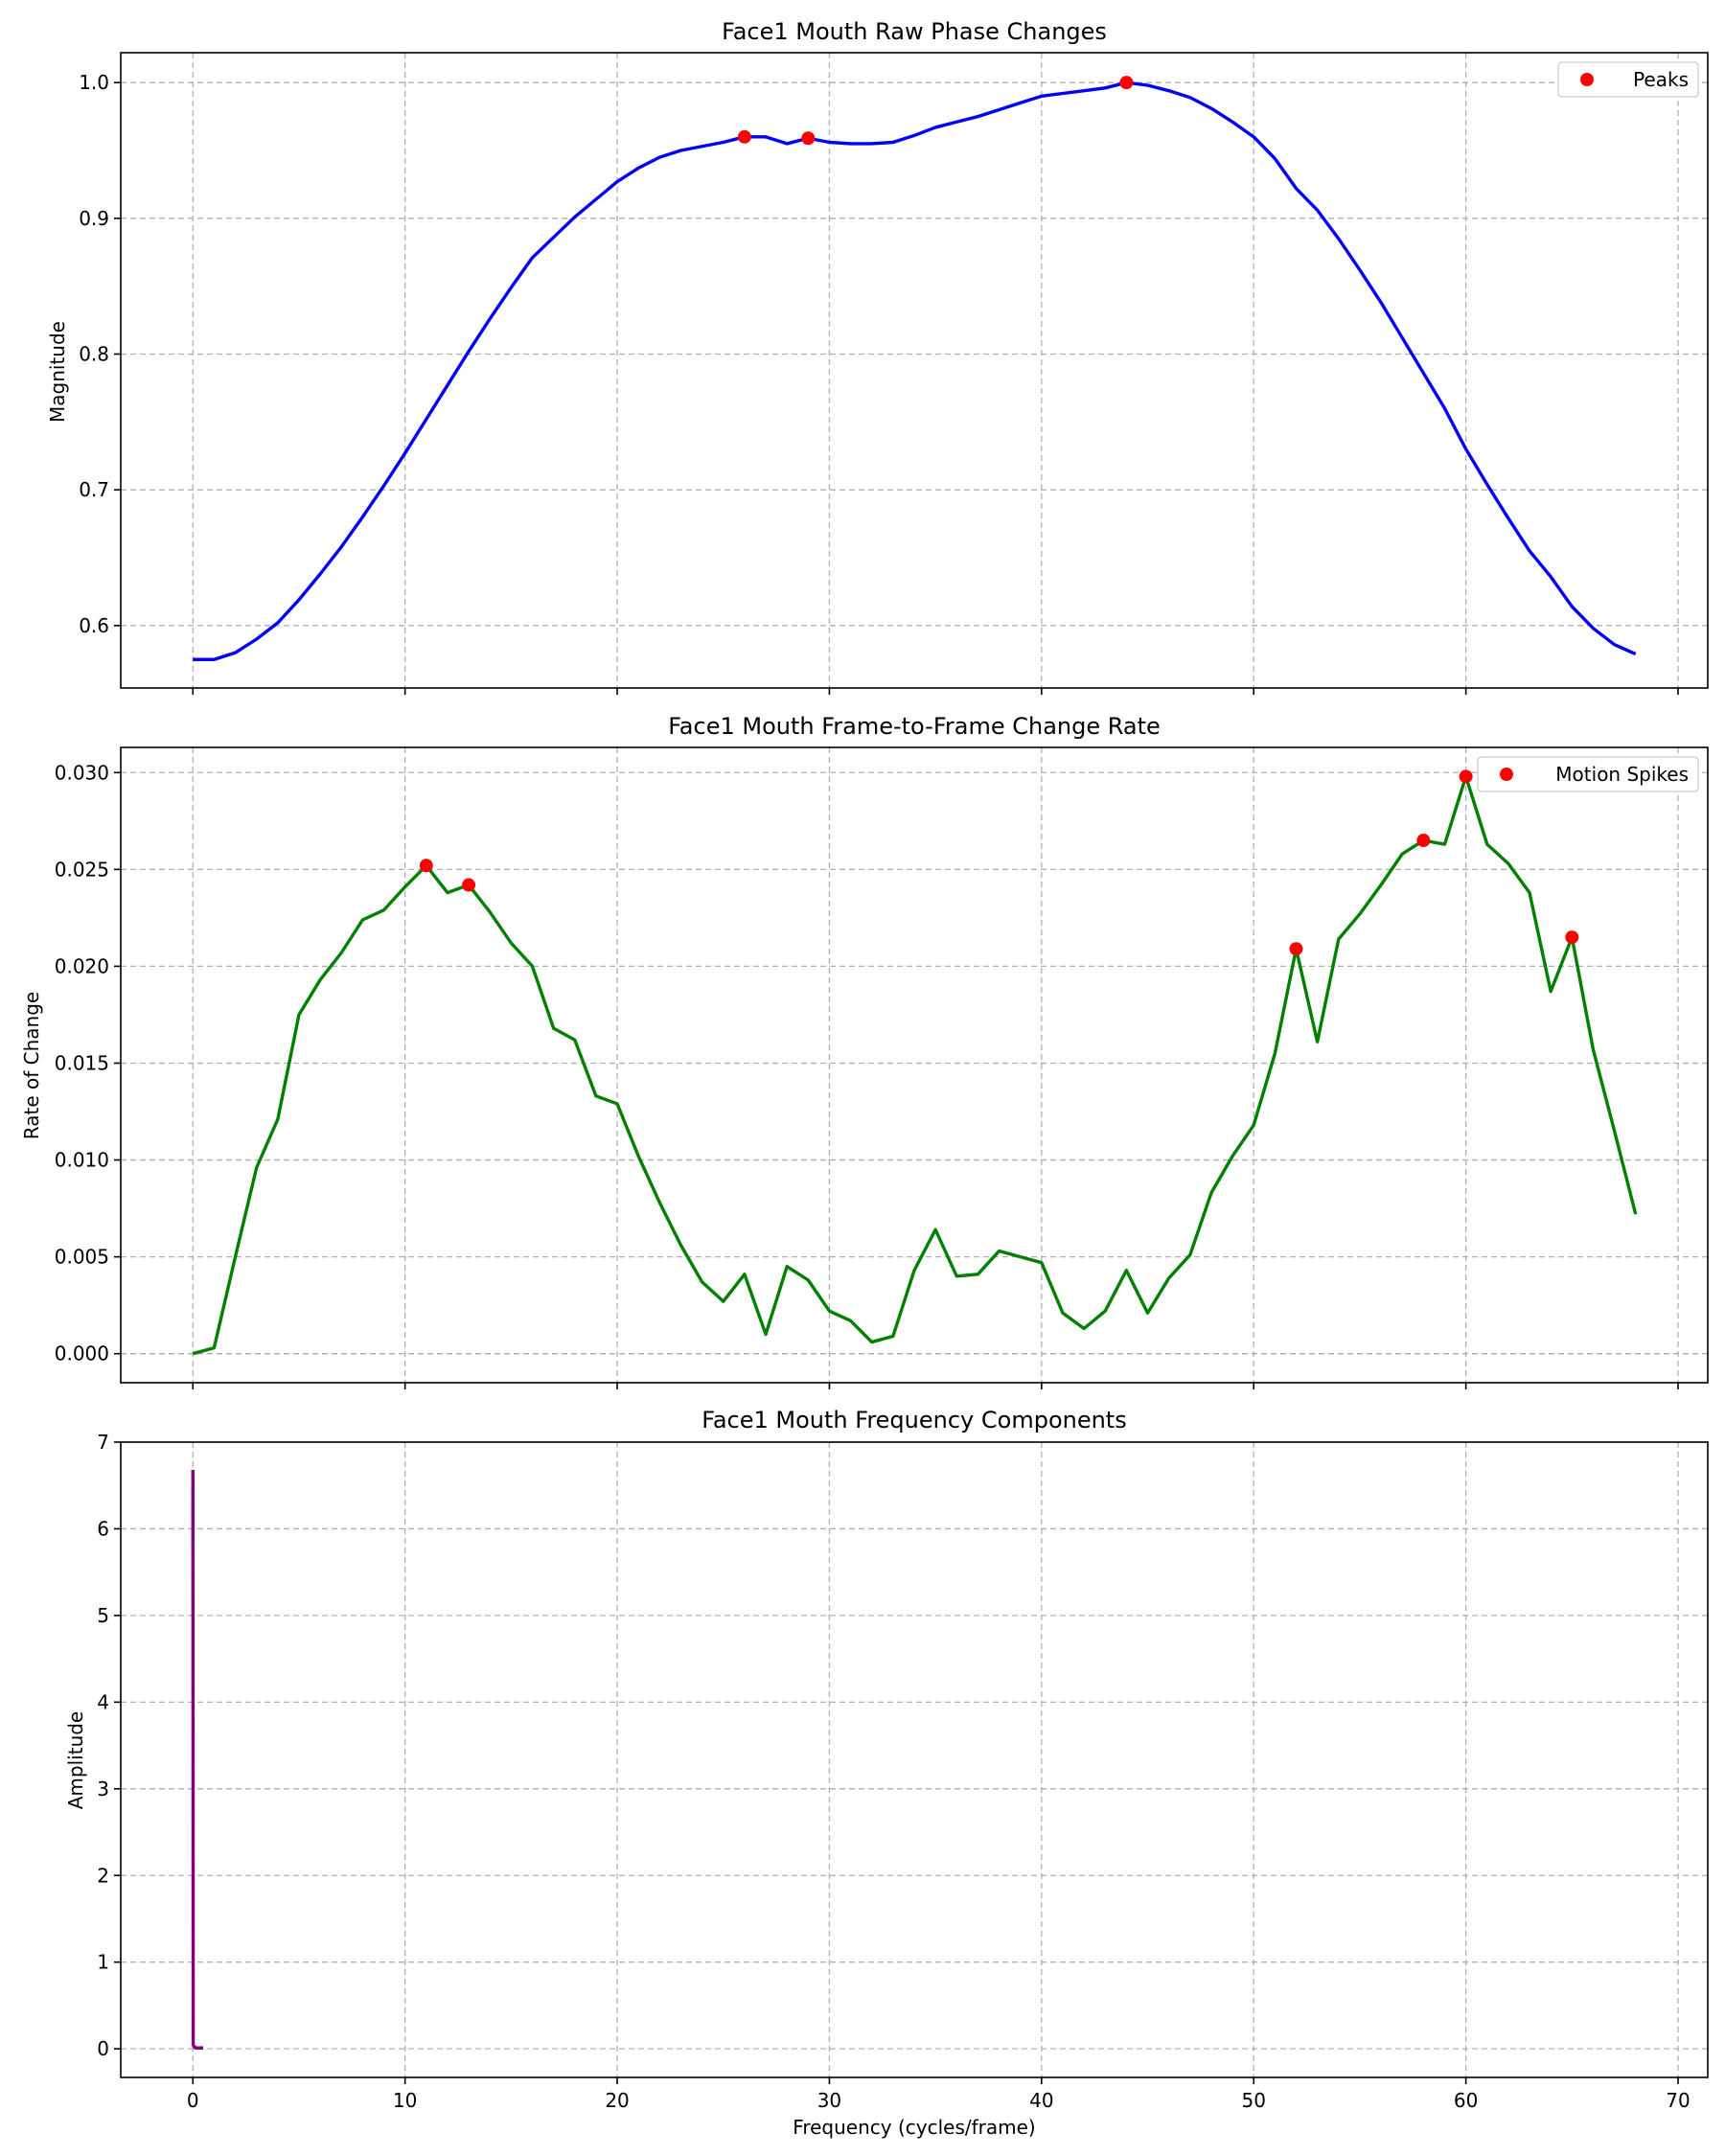 The height and width of the screenshot is (2156, 1725). What do you see at coordinates (1253, 2100) in the screenshot?
I see `x-tick-label: 50` at bounding box center [1253, 2100].